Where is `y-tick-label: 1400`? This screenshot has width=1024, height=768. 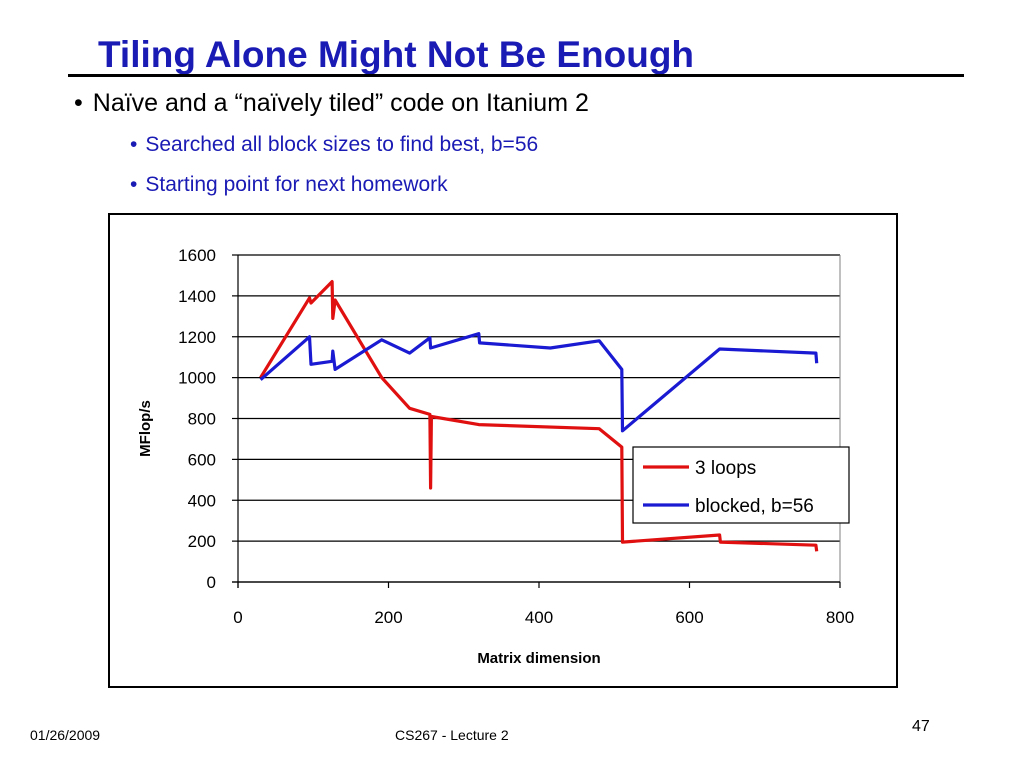
y-tick-label: 1400 is located at coordinates (197, 296).